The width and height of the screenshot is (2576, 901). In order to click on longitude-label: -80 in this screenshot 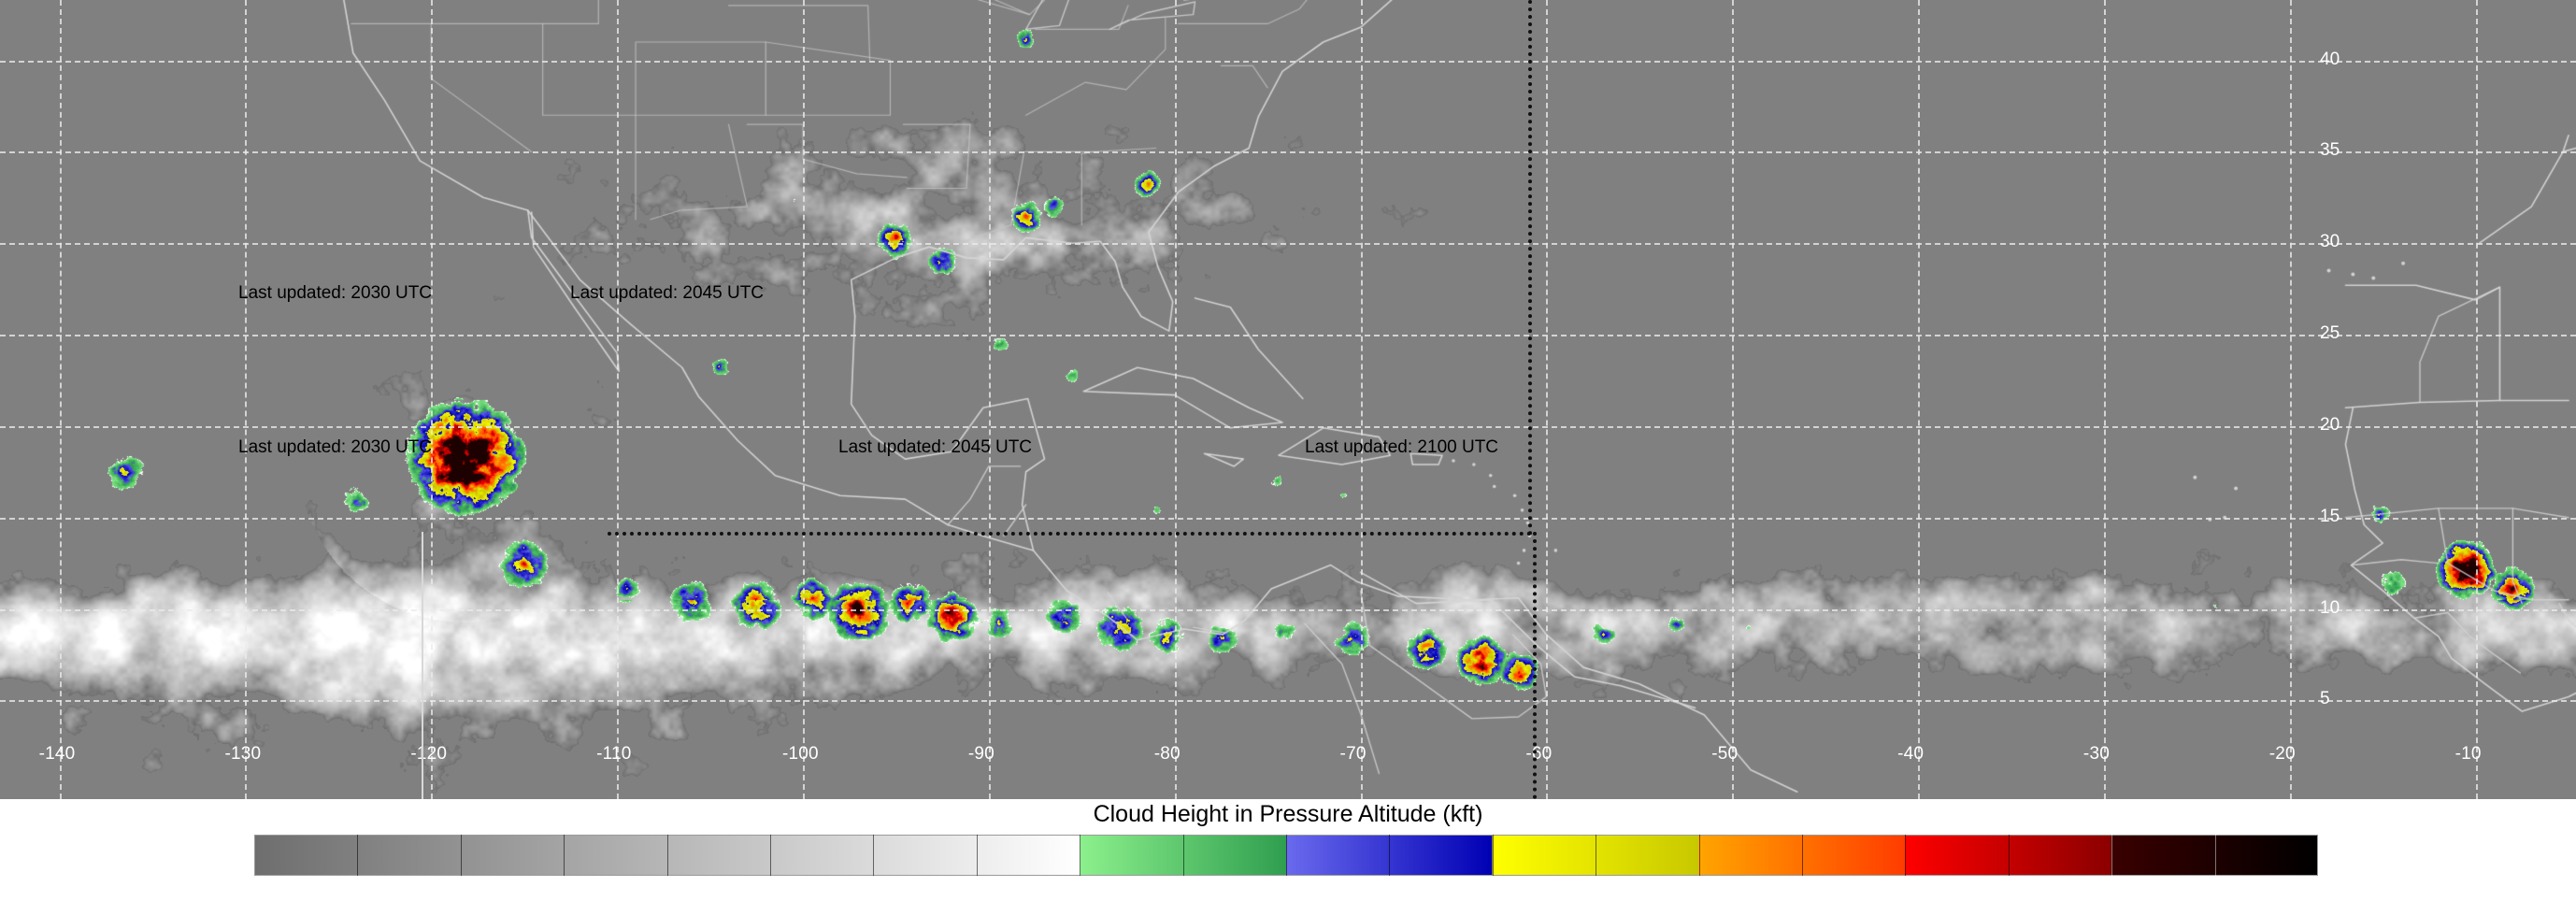, I will do `click(1167, 754)`.